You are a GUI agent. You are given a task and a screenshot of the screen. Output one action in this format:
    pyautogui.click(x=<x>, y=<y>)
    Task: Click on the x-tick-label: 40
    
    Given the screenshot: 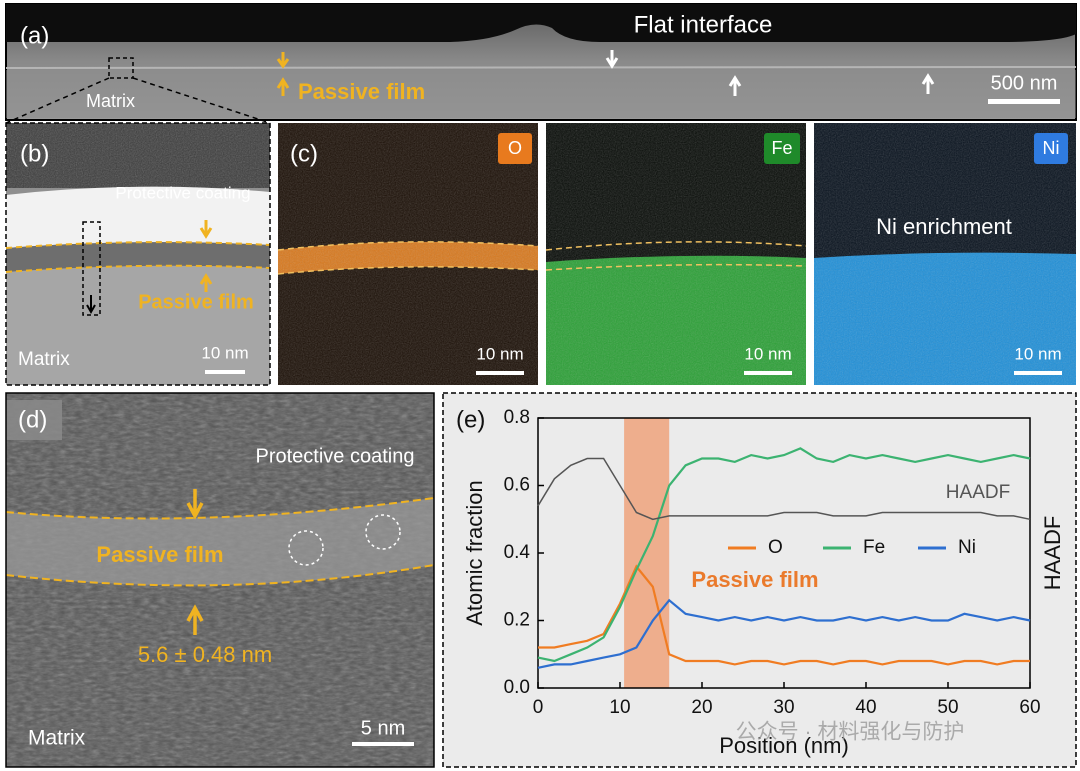 What is the action you would take?
    pyautogui.click(x=865, y=707)
    